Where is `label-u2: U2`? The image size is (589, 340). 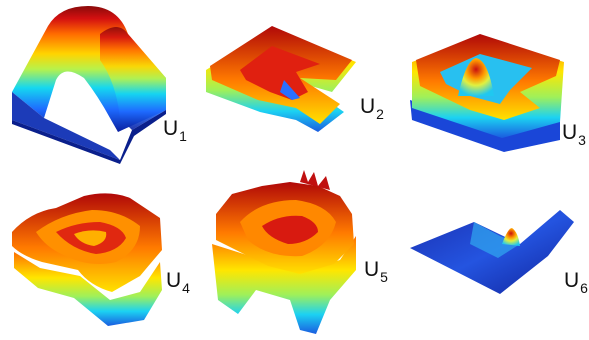
label-u2: U2 is located at coordinates (372, 108).